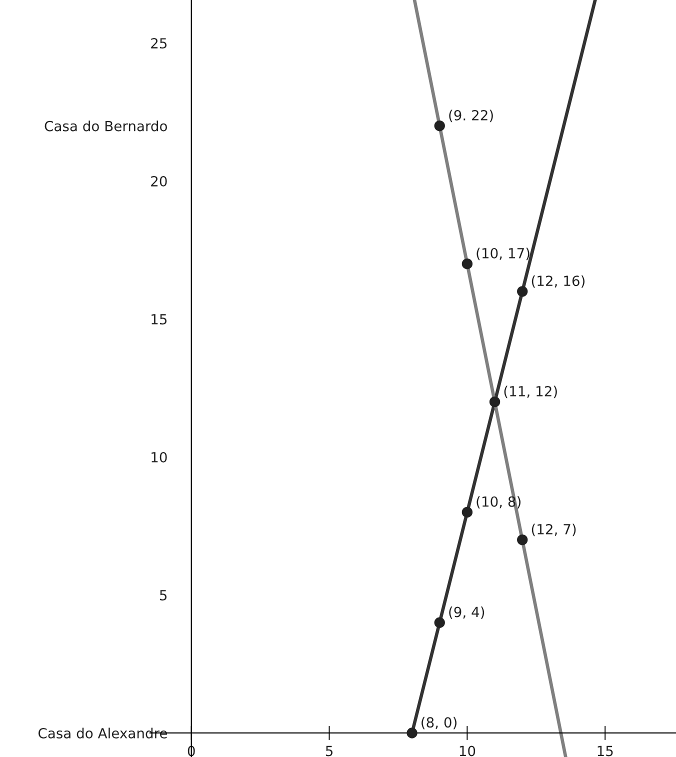 This screenshot has width=676, height=757. What do you see at coordinates (468, 751) in the screenshot?
I see `x-tick-label: 10` at bounding box center [468, 751].